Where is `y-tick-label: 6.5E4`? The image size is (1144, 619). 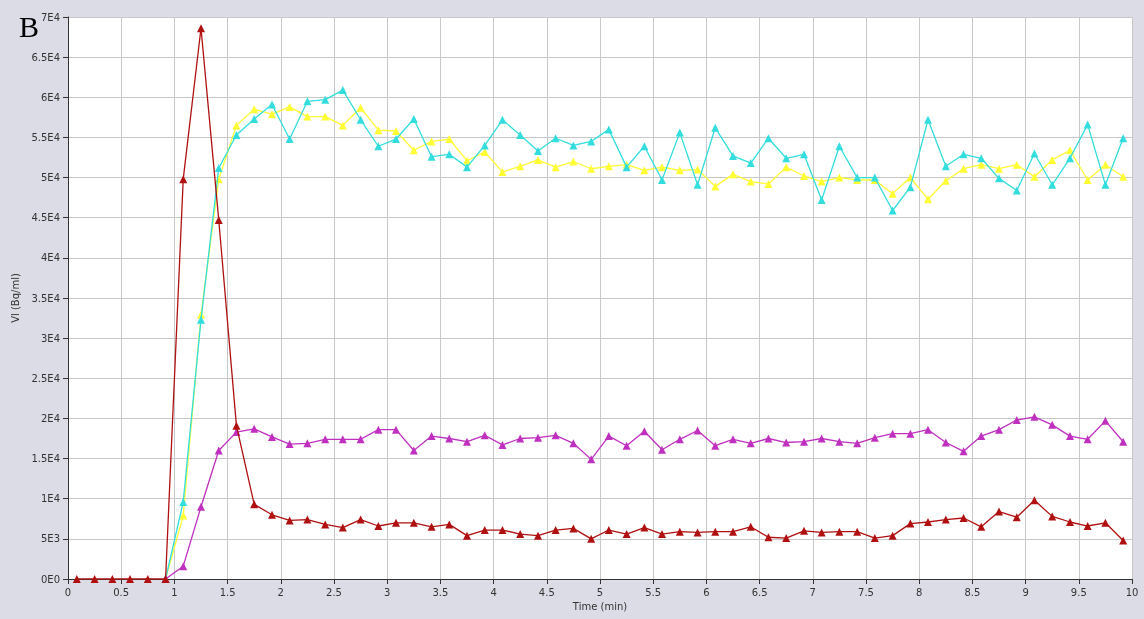
y-tick-label: 6.5E4 is located at coordinates (45, 57).